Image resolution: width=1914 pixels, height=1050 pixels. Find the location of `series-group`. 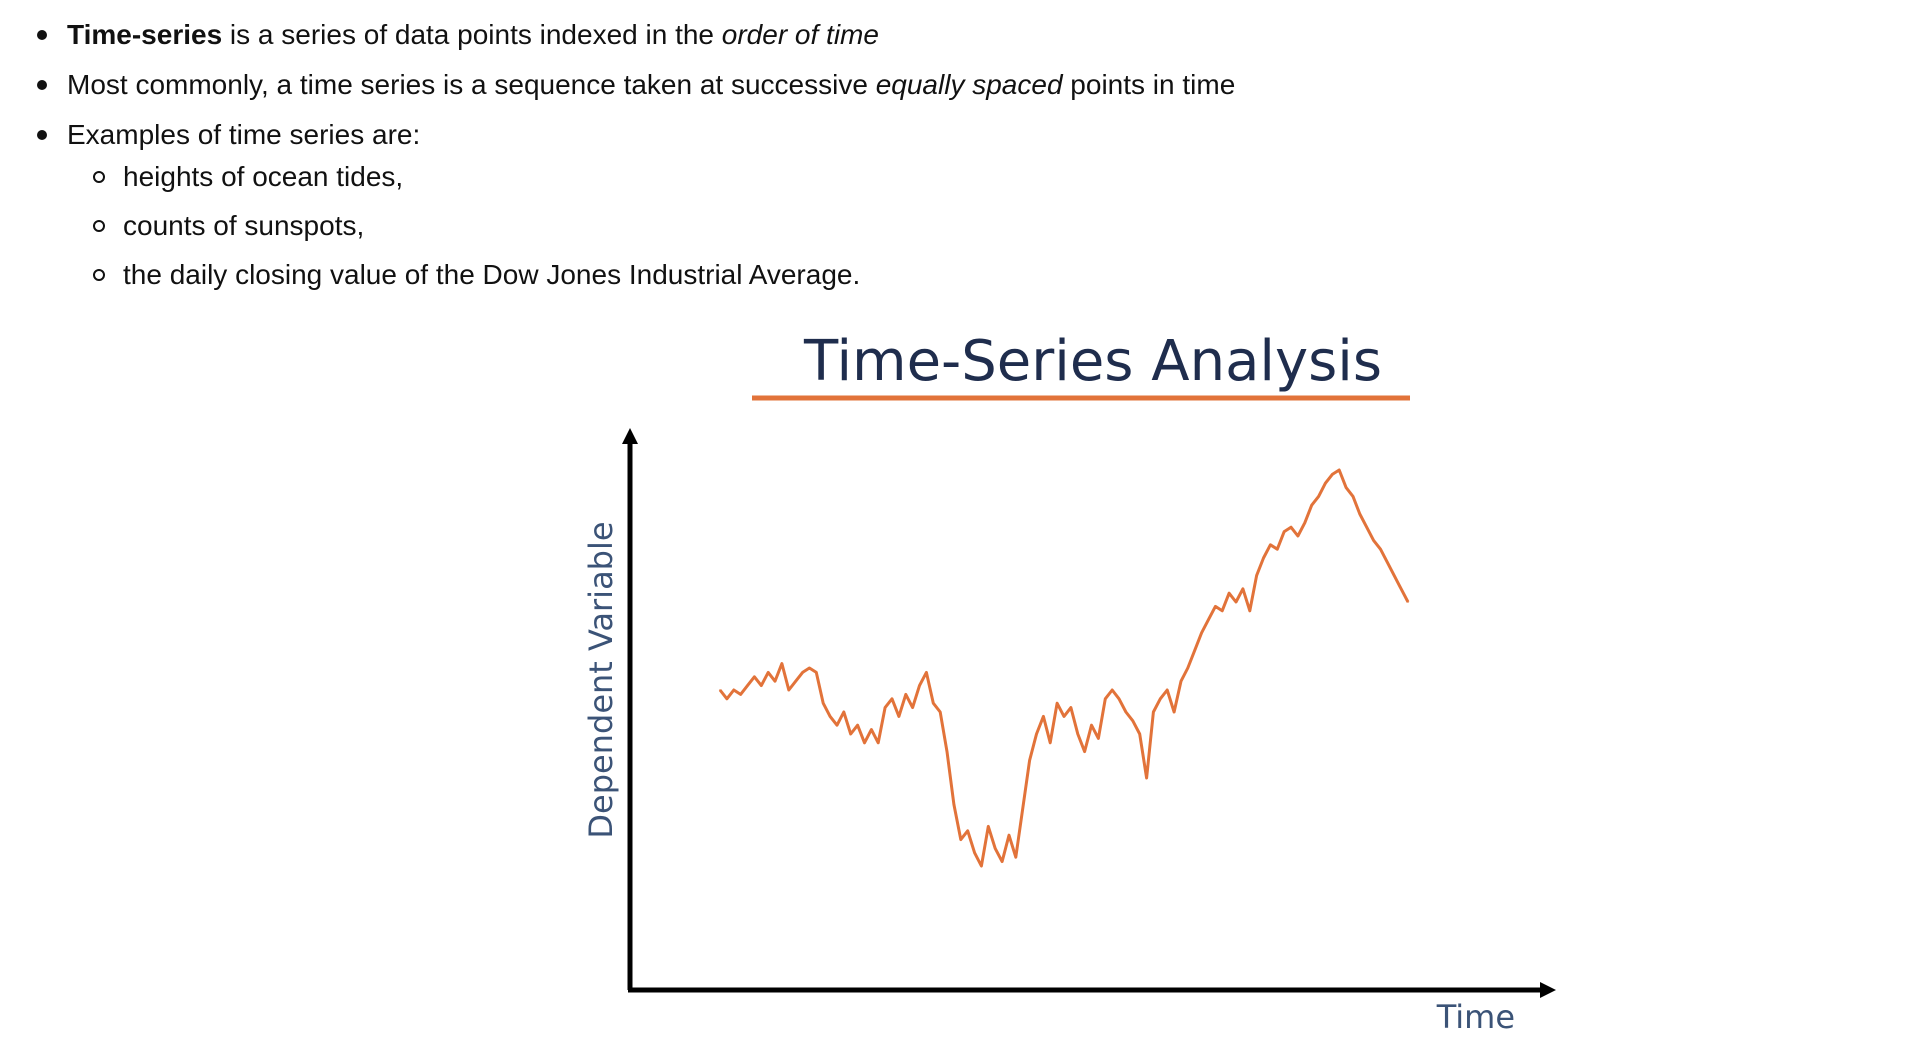

series-group is located at coordinates (1064, 668).